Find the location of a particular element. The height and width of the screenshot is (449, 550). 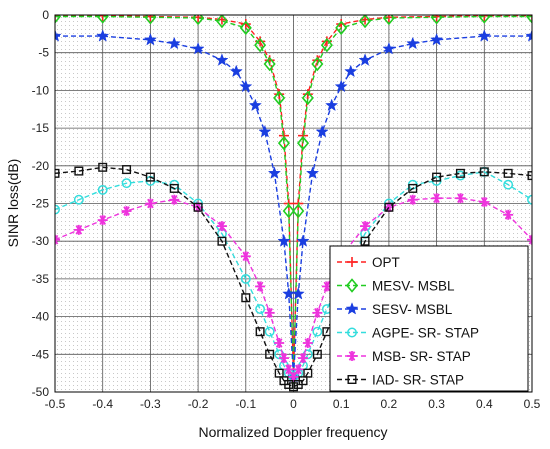

legend-box is located at coordinates (429, 318).